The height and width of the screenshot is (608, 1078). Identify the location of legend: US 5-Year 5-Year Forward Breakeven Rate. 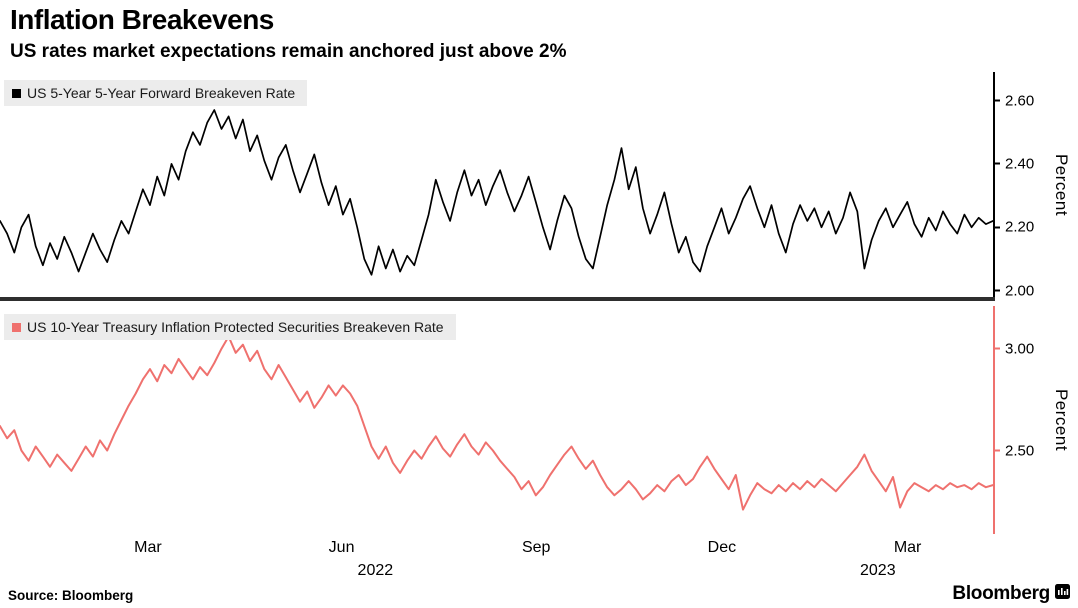
(156, 93).